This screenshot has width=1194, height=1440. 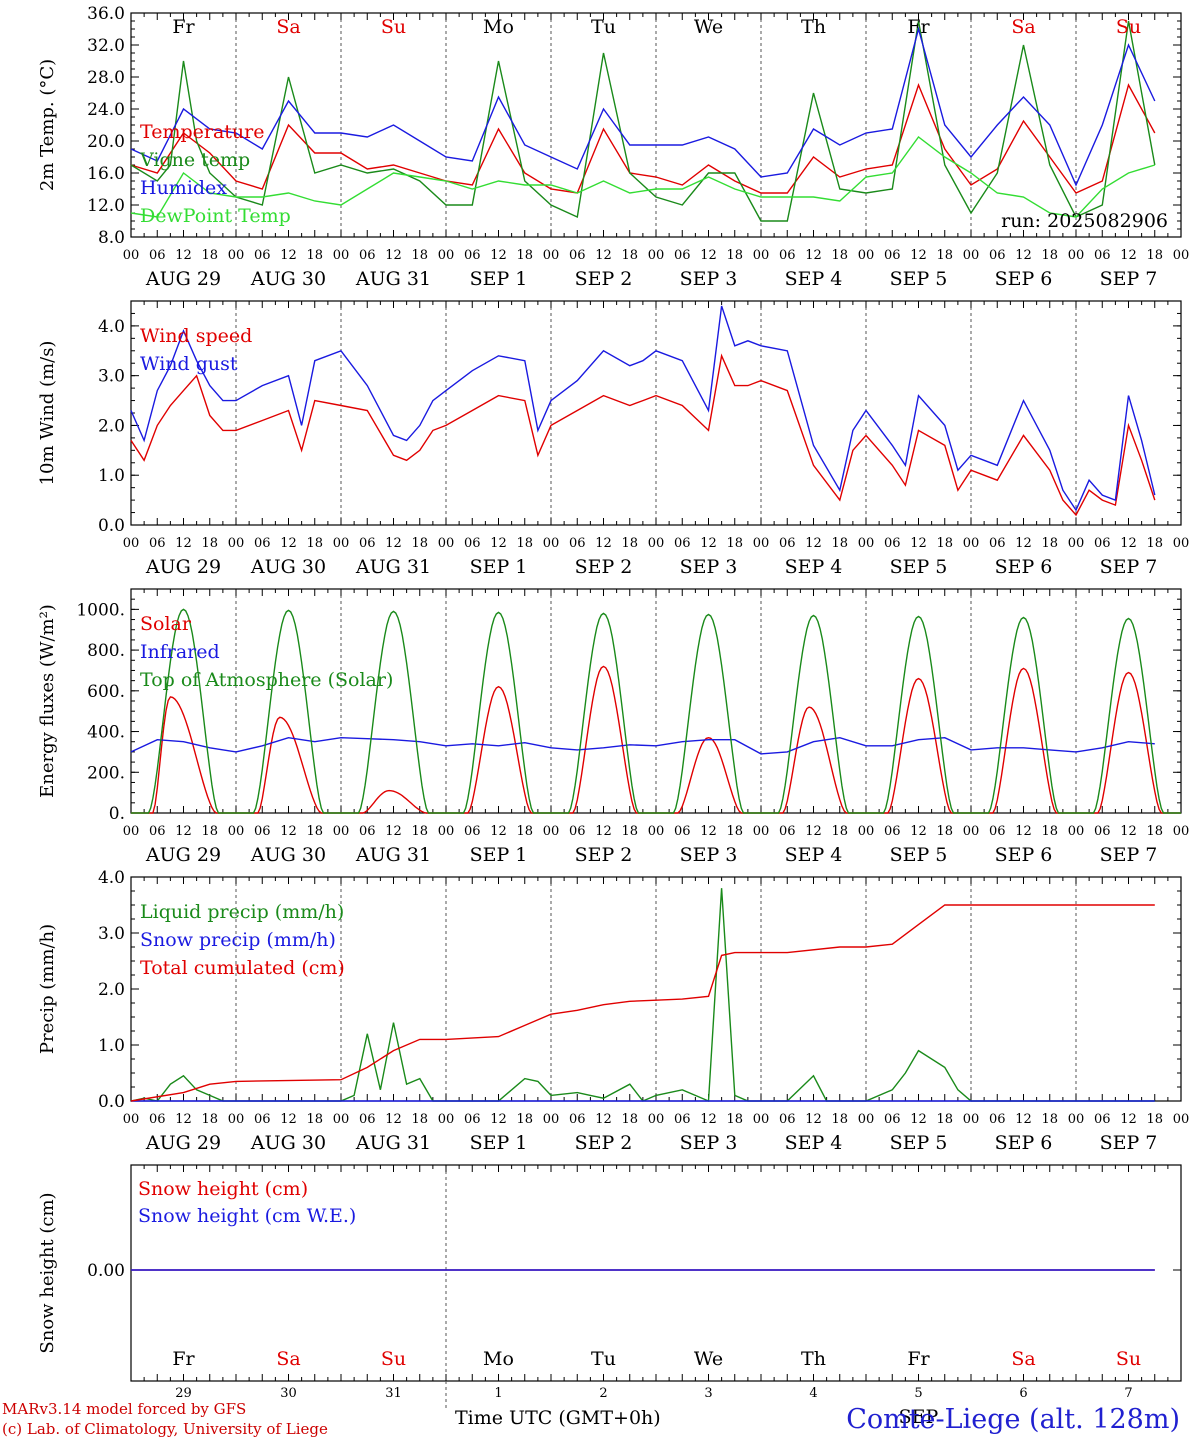 I want to click on date-label: SEP 2, so click(x=604, y=567).